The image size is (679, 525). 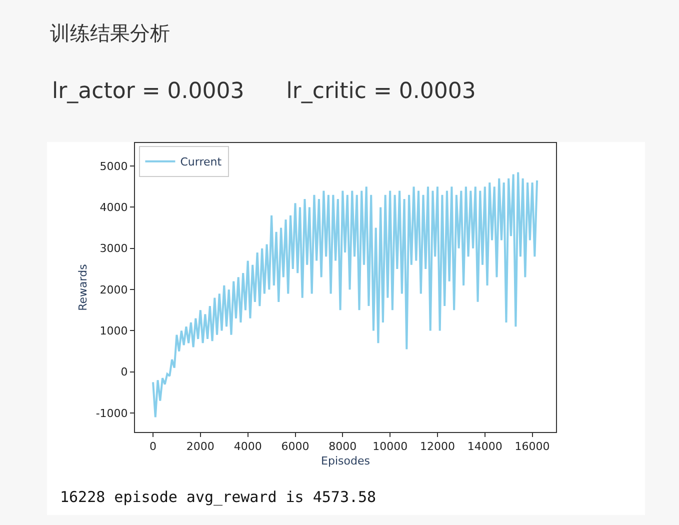 What do you see at coordinates (345, 461) in the screenshot?
I see `x-axis-title: Episodes` at bounding box center [345, 461].